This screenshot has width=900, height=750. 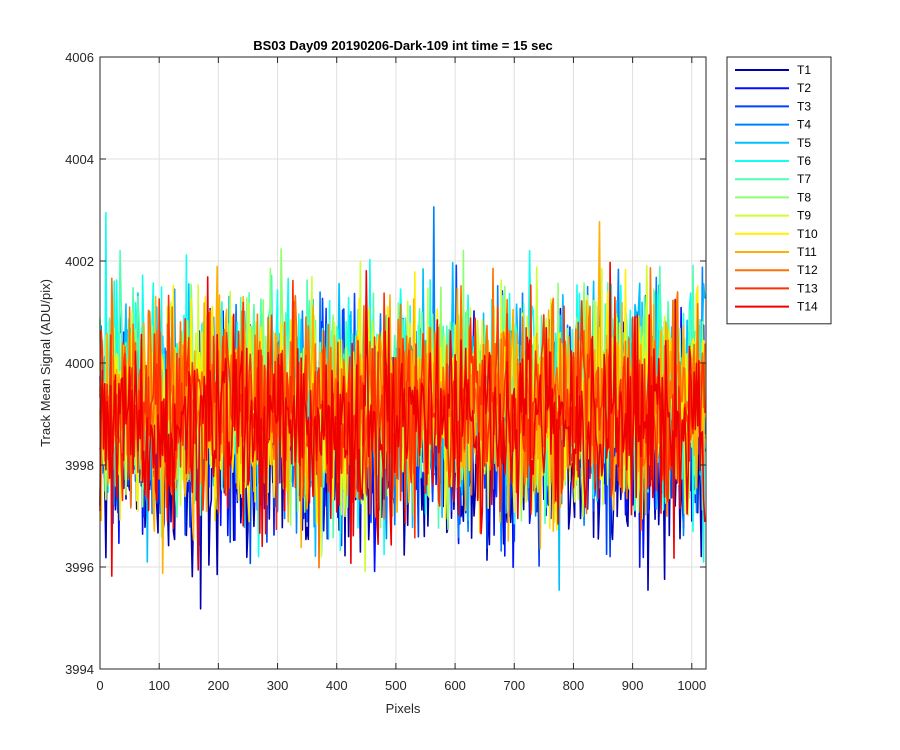 I want to click on y-tick-label: 4002, so click(x=79, y=261).